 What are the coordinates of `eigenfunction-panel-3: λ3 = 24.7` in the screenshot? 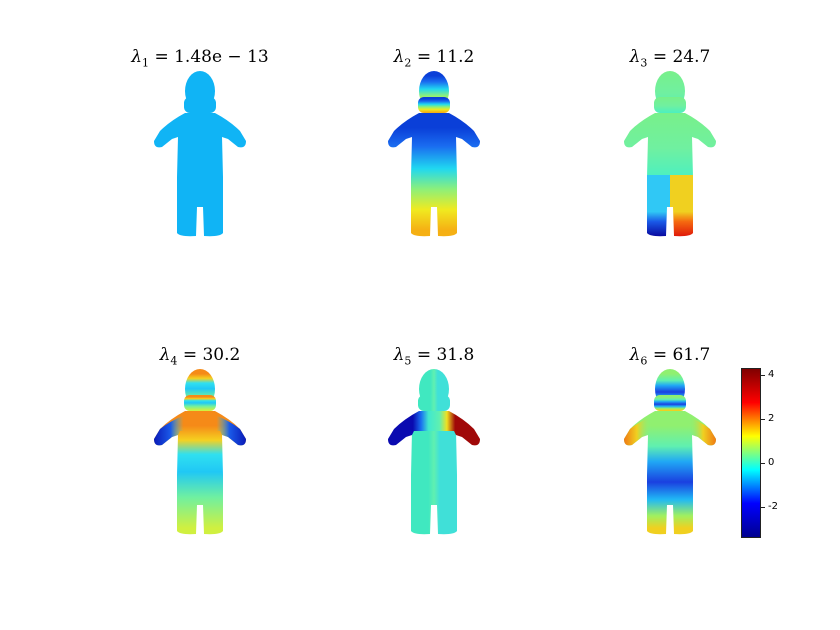 It's located at (670, 147).